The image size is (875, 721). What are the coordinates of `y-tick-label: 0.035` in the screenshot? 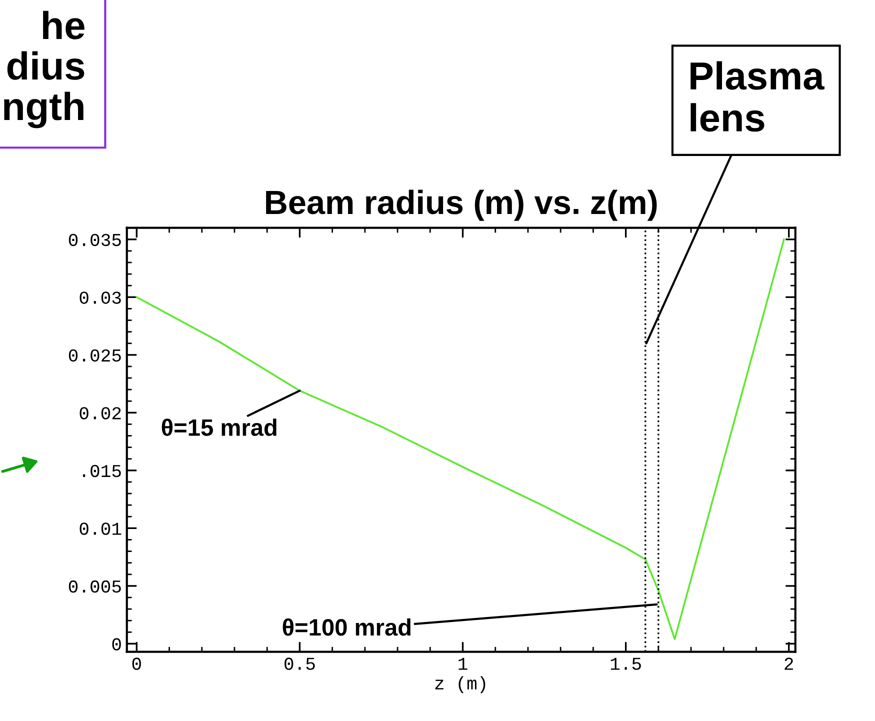 It's located at (94, 240).